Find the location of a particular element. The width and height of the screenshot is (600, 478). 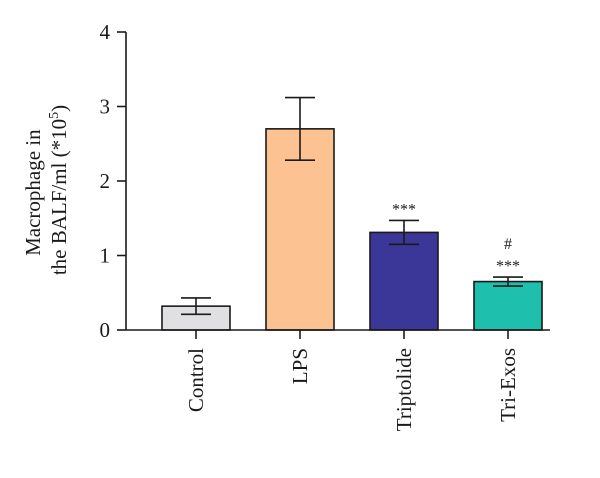

x-tick-label: Triptolide is located at coordinates (404, 389).